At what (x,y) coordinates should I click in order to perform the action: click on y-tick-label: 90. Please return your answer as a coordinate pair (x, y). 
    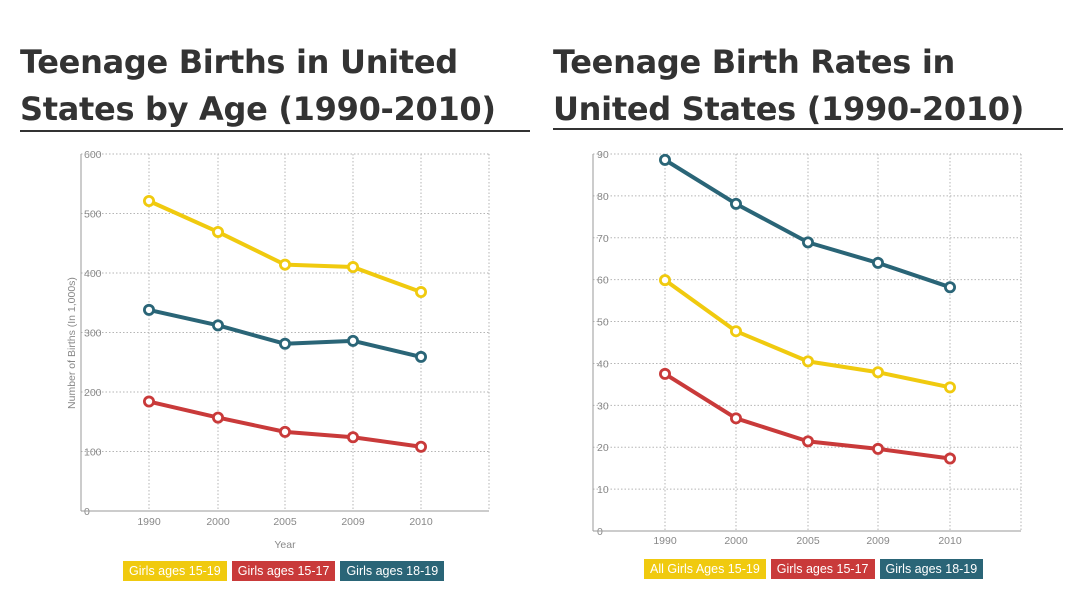
    Looking at the image, I should click on (603, 155).